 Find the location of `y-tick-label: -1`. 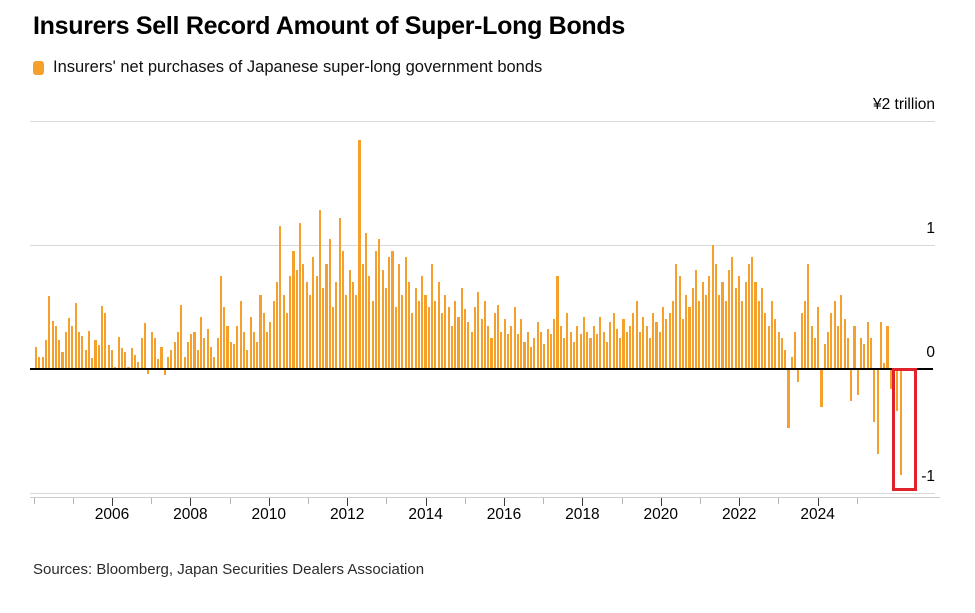

y-tick-label: -1 is located at coordinates (928, 476).